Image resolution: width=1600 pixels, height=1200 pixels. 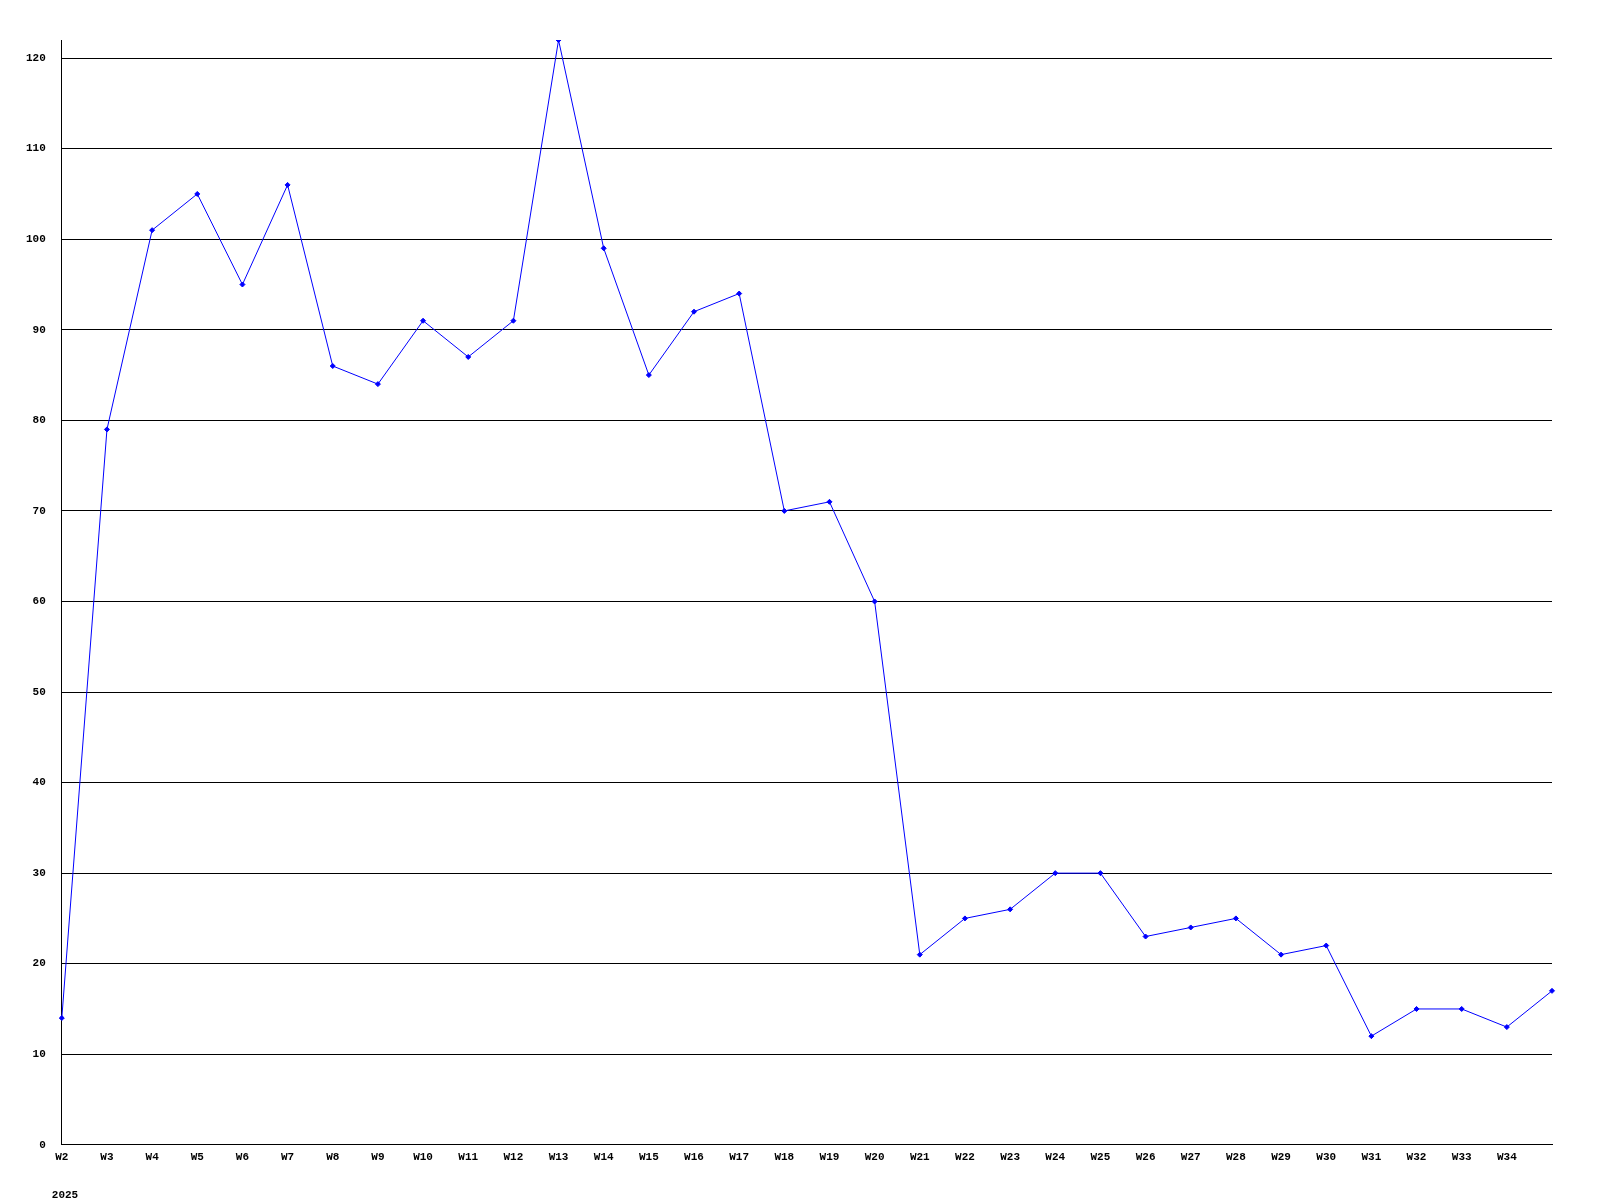 I want to click on x-tick-label: W26, so click(x=1145, y=1157).